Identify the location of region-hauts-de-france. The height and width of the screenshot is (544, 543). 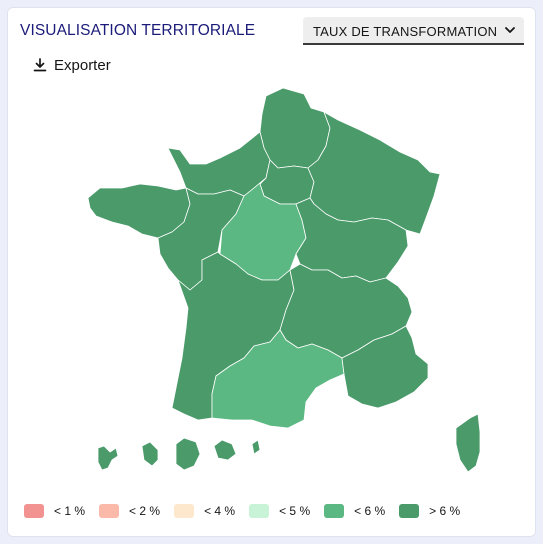
(295, 128).